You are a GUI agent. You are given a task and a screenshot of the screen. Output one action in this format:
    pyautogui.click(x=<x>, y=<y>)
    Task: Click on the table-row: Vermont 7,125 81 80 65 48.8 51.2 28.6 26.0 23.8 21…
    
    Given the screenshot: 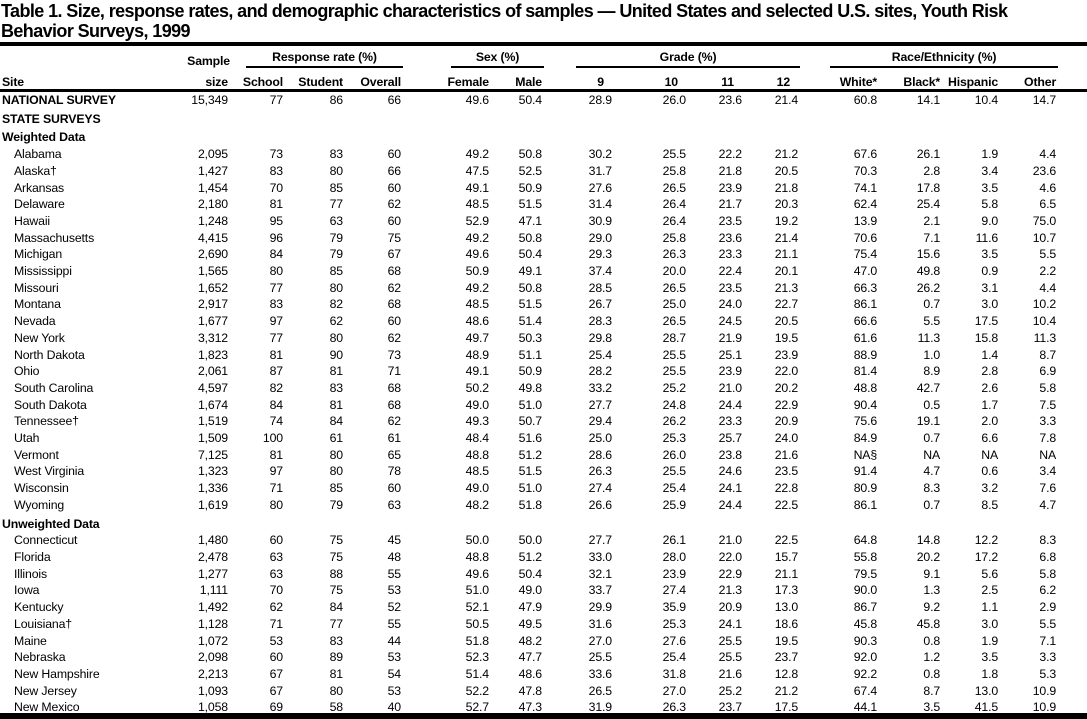 What is the action you would take?
    pyautogui.click(x=543, y=455)
    